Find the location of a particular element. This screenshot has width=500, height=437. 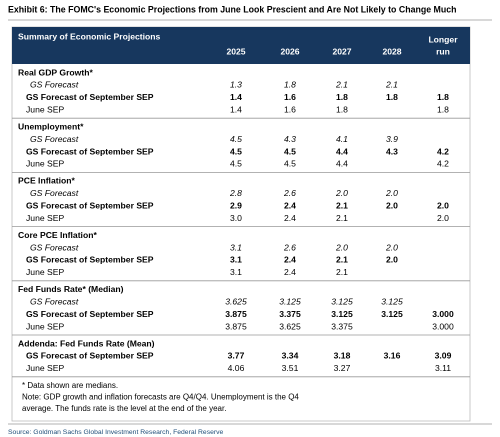

cell: 3.11 is located at coordinates (443, 368).